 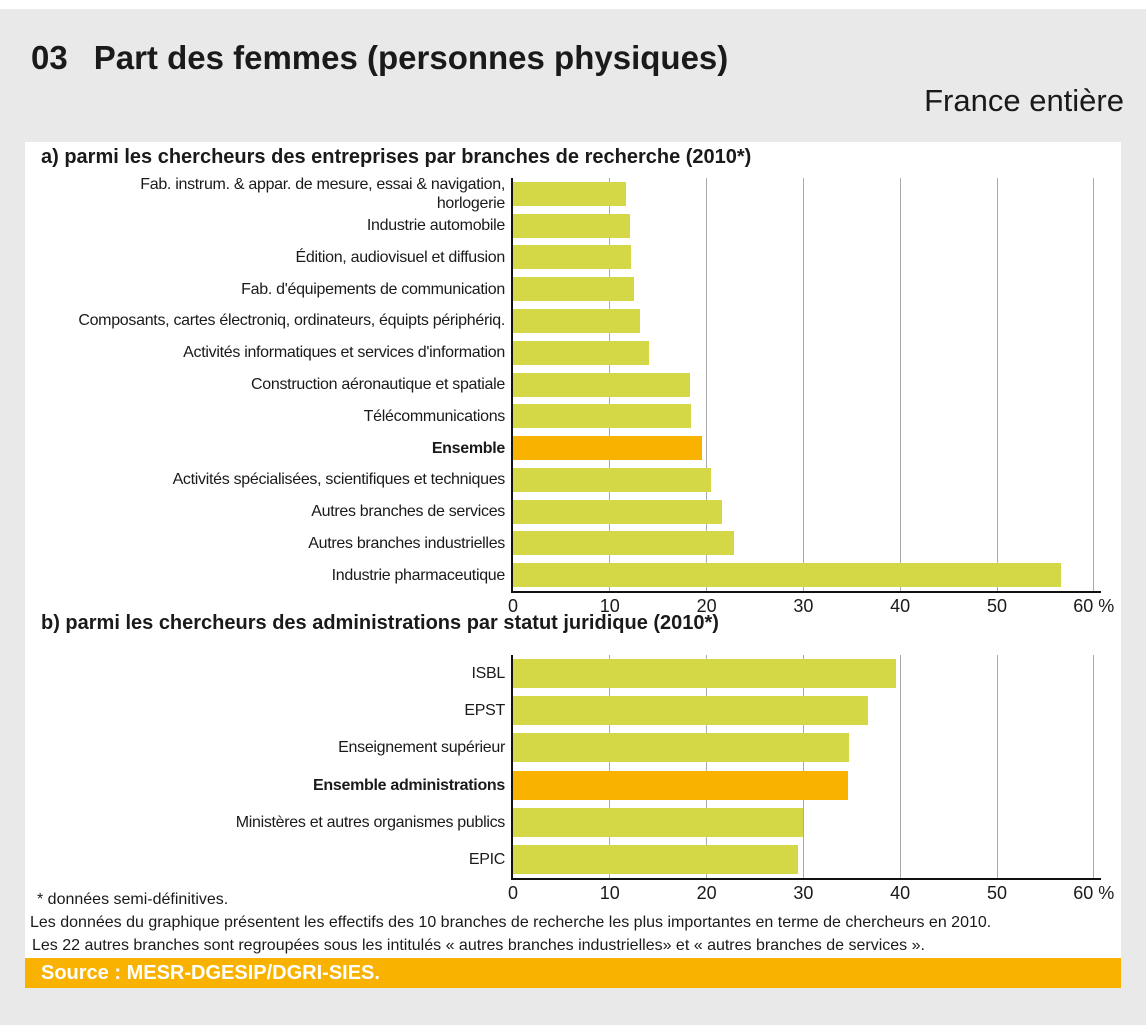 I want to click on footnote-asterisk: * données semi-définitives., so click(x=133, y=899).